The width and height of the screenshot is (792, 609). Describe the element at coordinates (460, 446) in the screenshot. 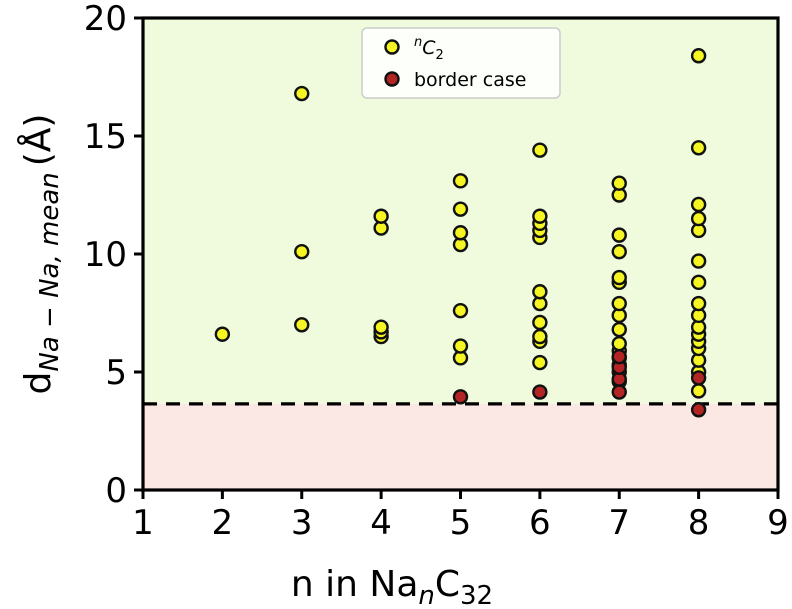

I see `region-below-threshold` at that location.